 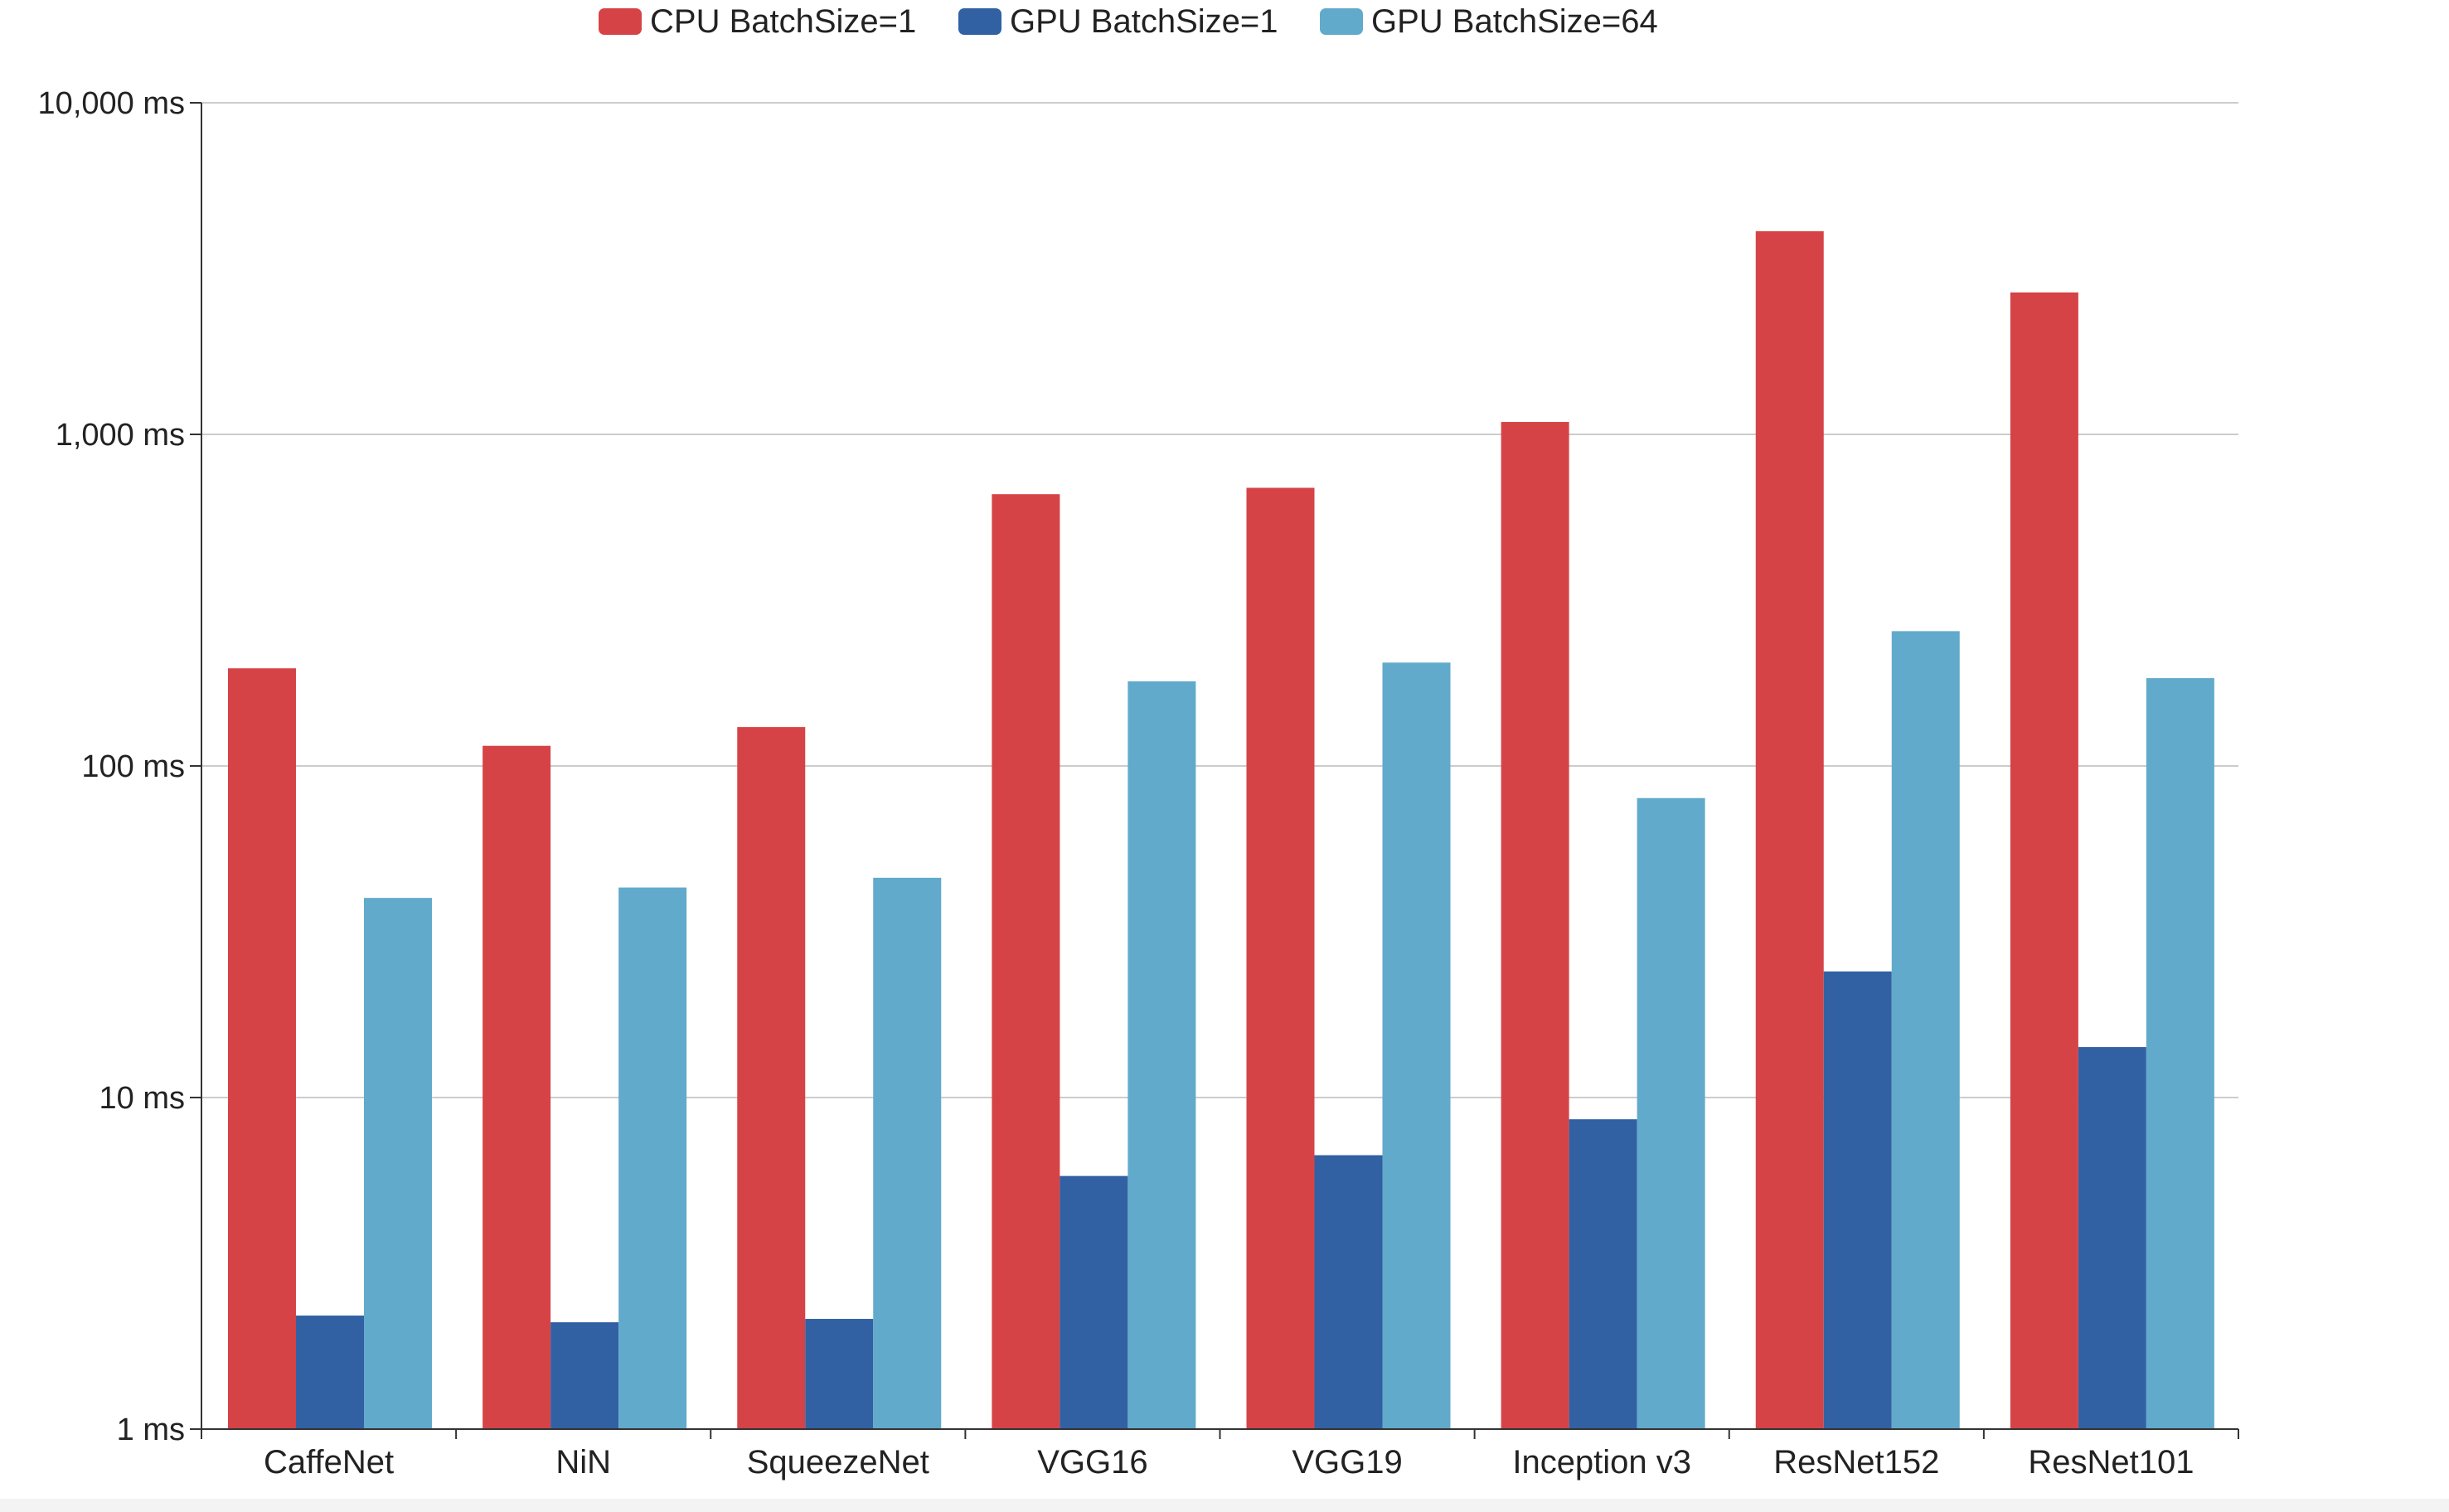 I want to click on legend-item: GPU BatchSize=1, so click(x=1118, y=21).